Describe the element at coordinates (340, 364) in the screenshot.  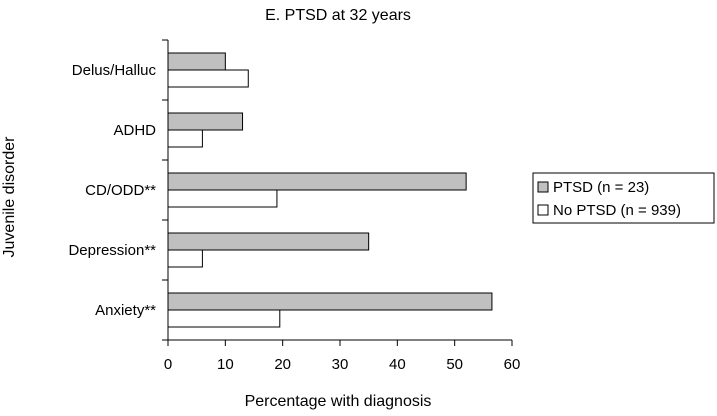
I see `x-tick-label-3: 30` at that location.